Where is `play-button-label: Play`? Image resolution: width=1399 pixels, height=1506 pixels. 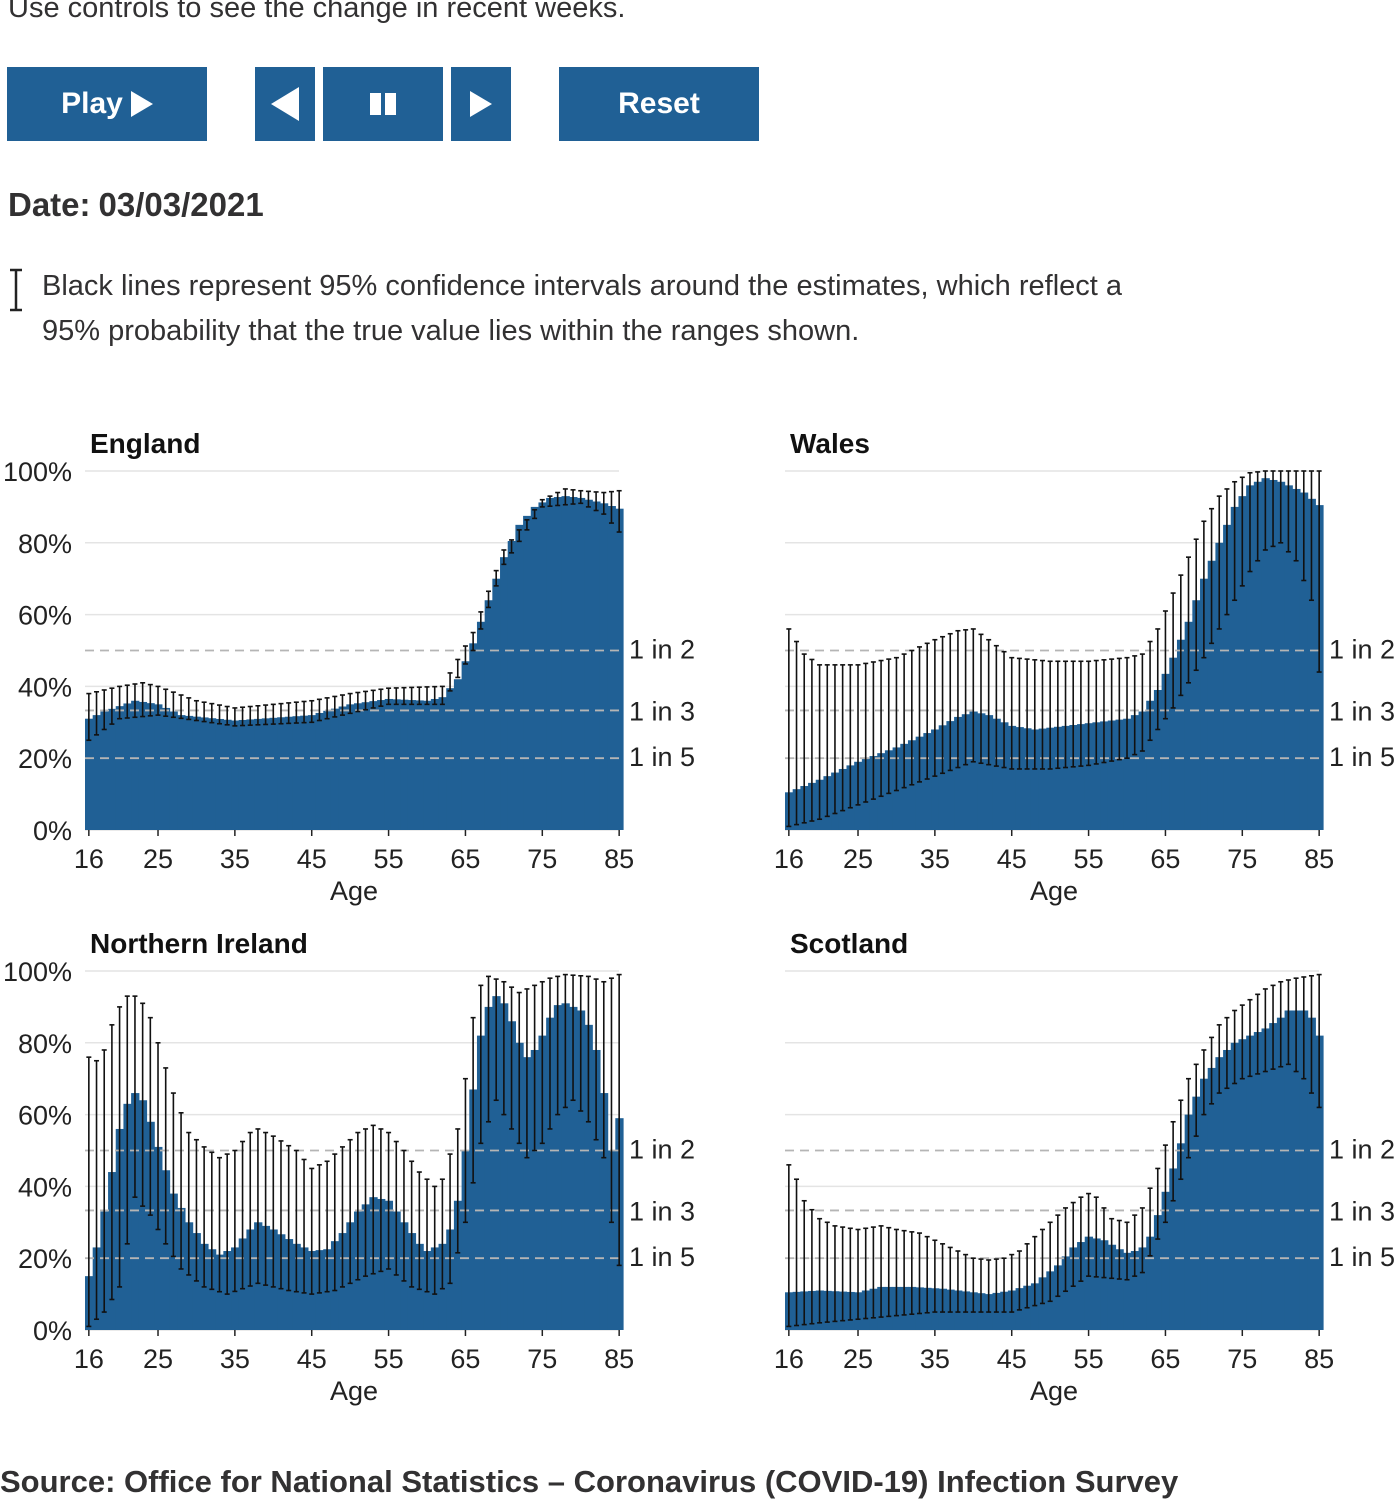 play-button-label: Play is located at coordinates (92, 103).